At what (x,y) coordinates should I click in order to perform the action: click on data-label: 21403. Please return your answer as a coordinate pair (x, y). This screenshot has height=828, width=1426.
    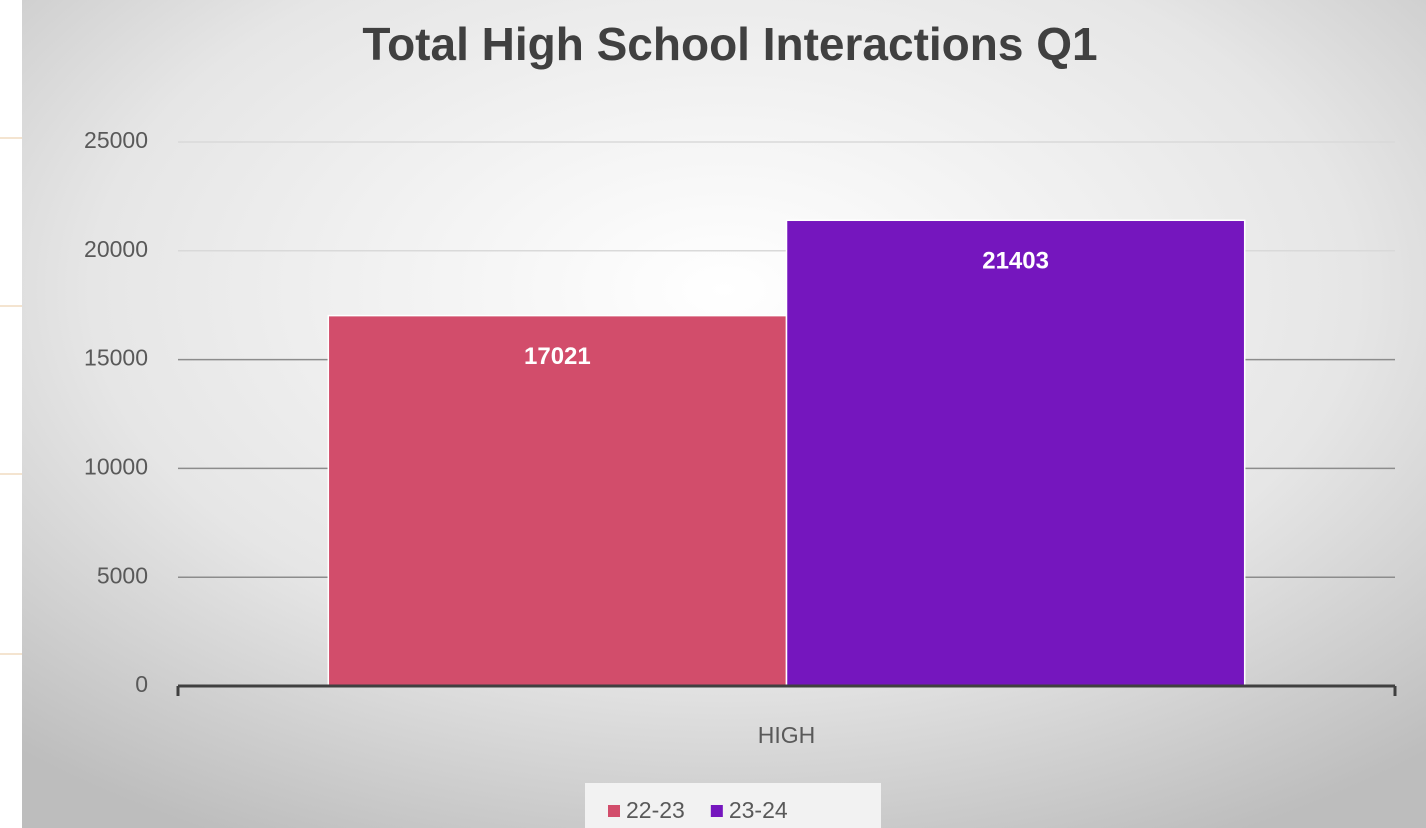
    Looking at the image, I should click on (1015, 261).